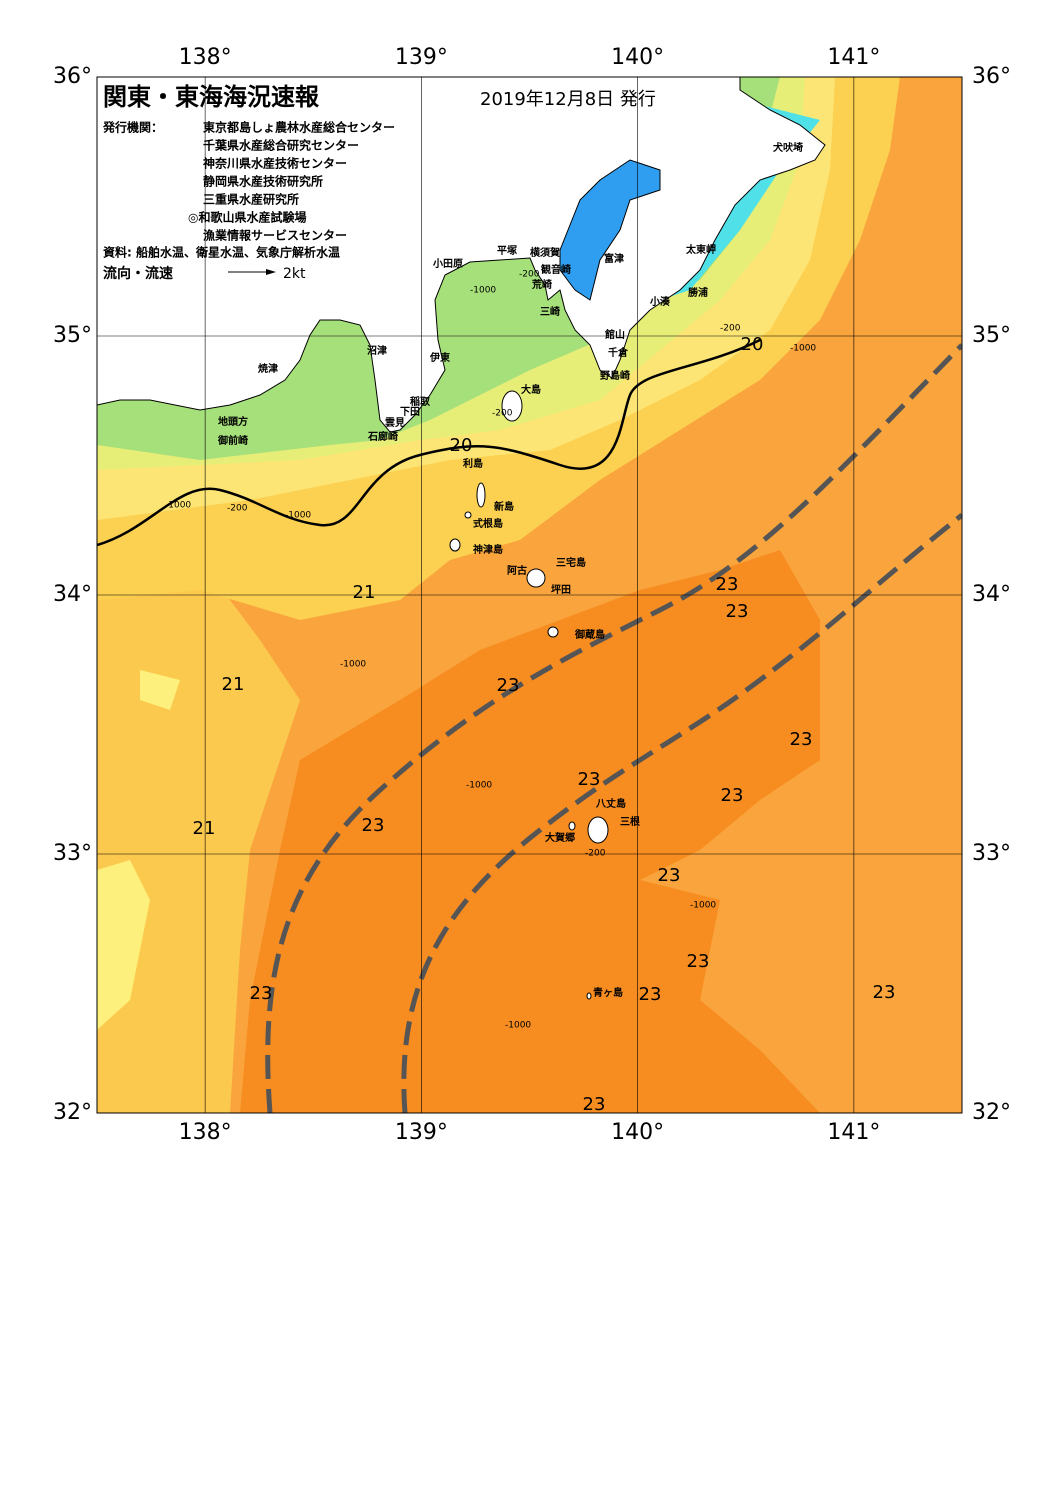 The width and height of the screenshot is (1064, 1503). I want to click on place-name: 御蔵島, so click(589, 634).